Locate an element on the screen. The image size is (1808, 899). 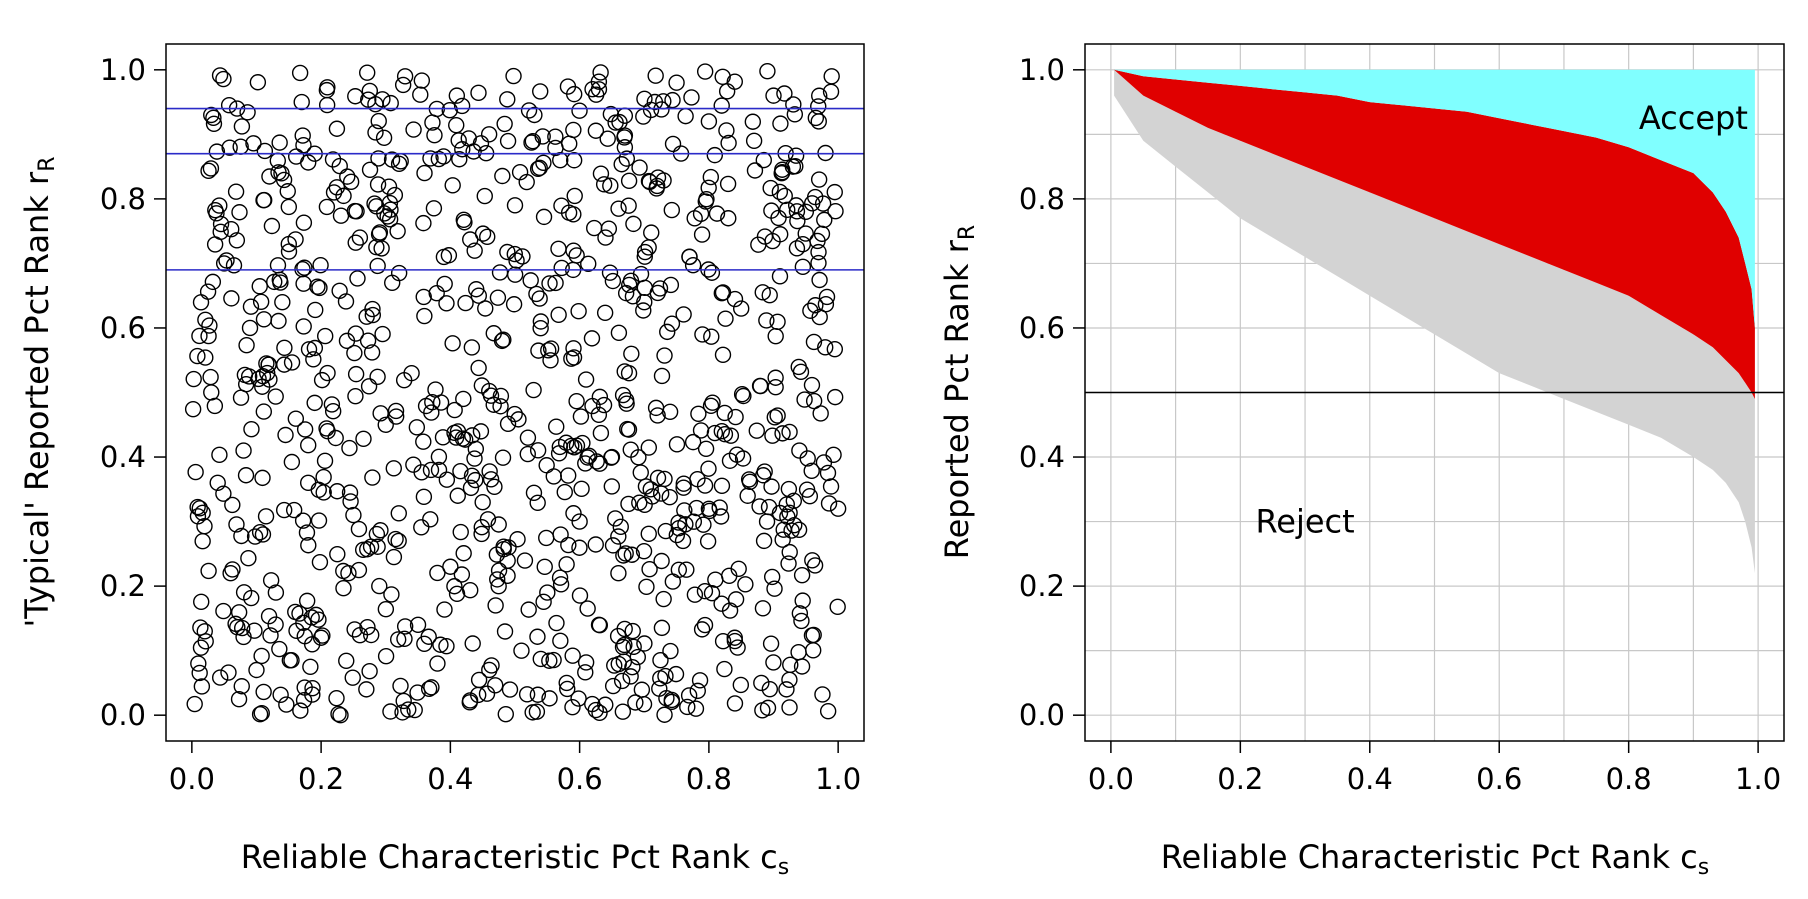
y-tick-label: 0.0 is located at coordinates (1042, 715).